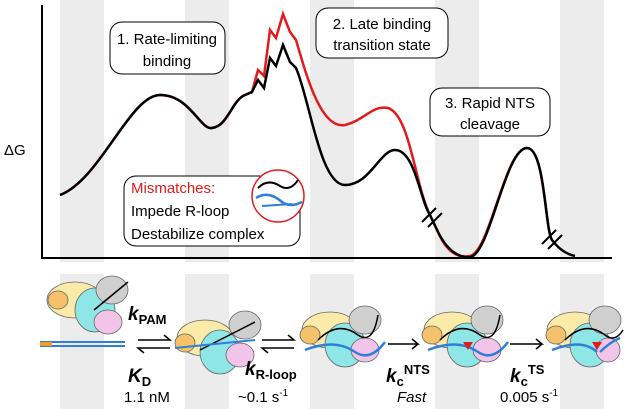 This screenshot has height=409, width=627. What do you see at coordinates (271, 370) in the screenshot?
I see `rate-label: kR-loop` at bounding box center [271, 370].